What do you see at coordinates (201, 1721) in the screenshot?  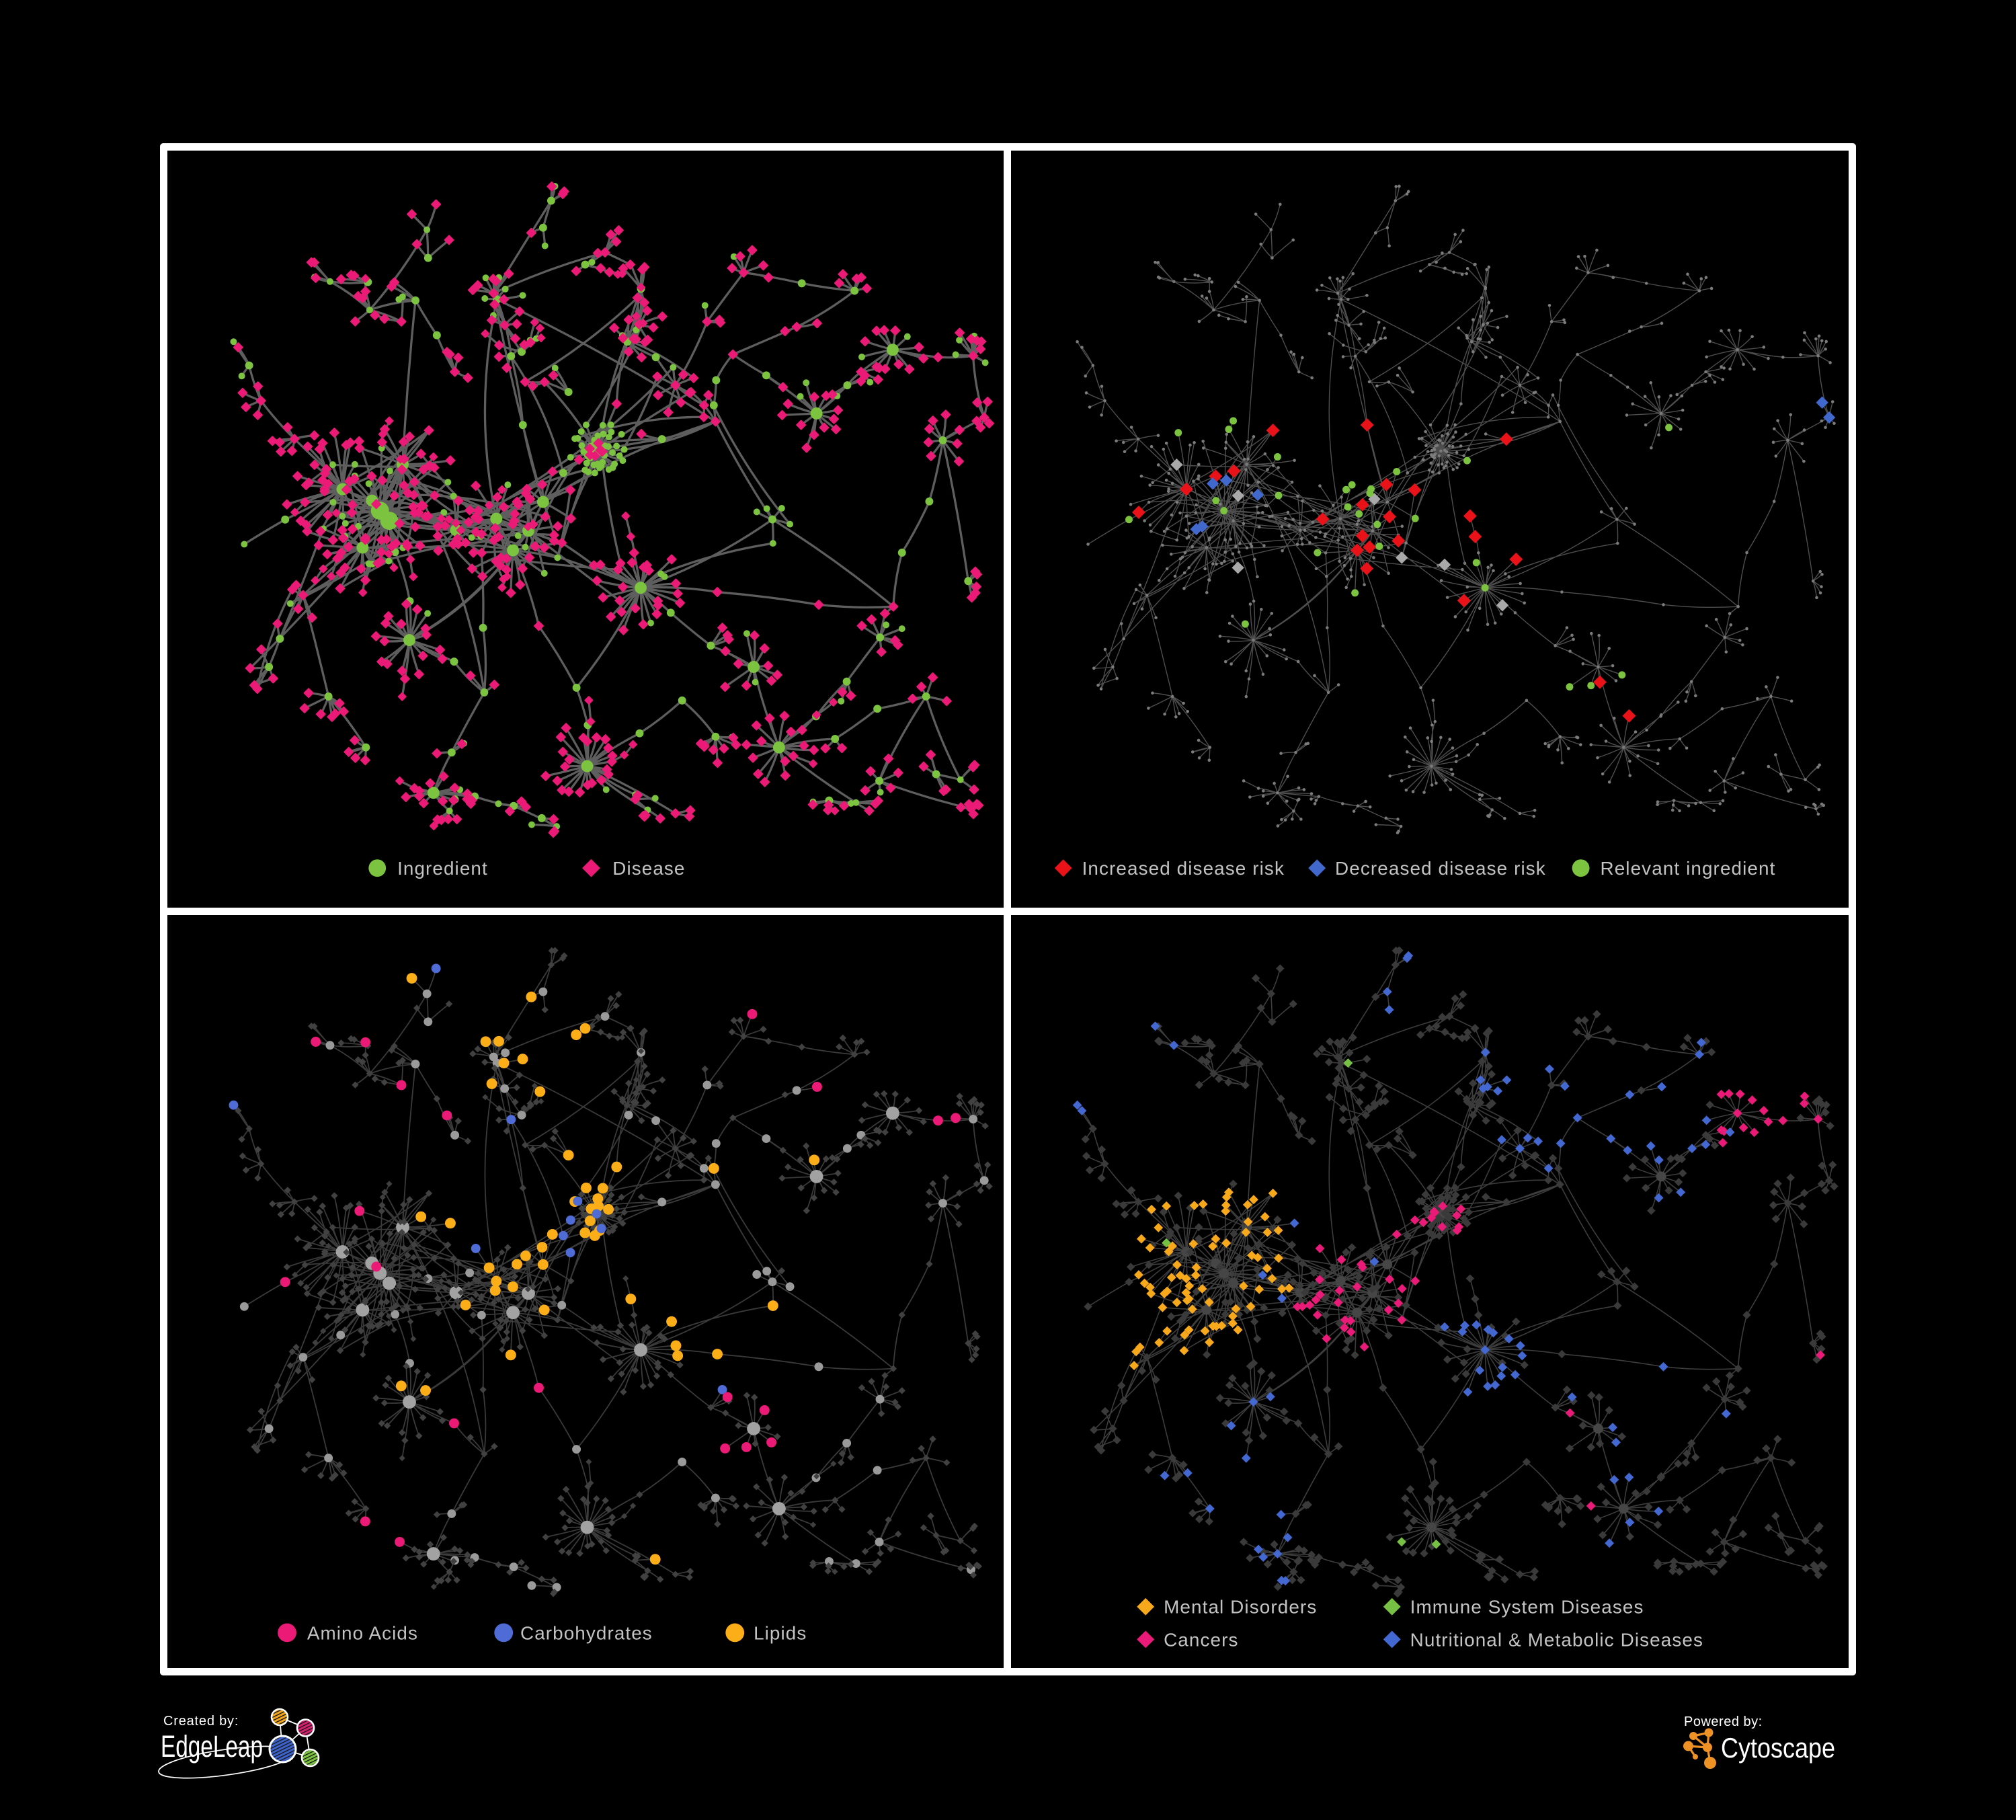 I see `svg-text: Created by:` at bounding box center [201, 1721].